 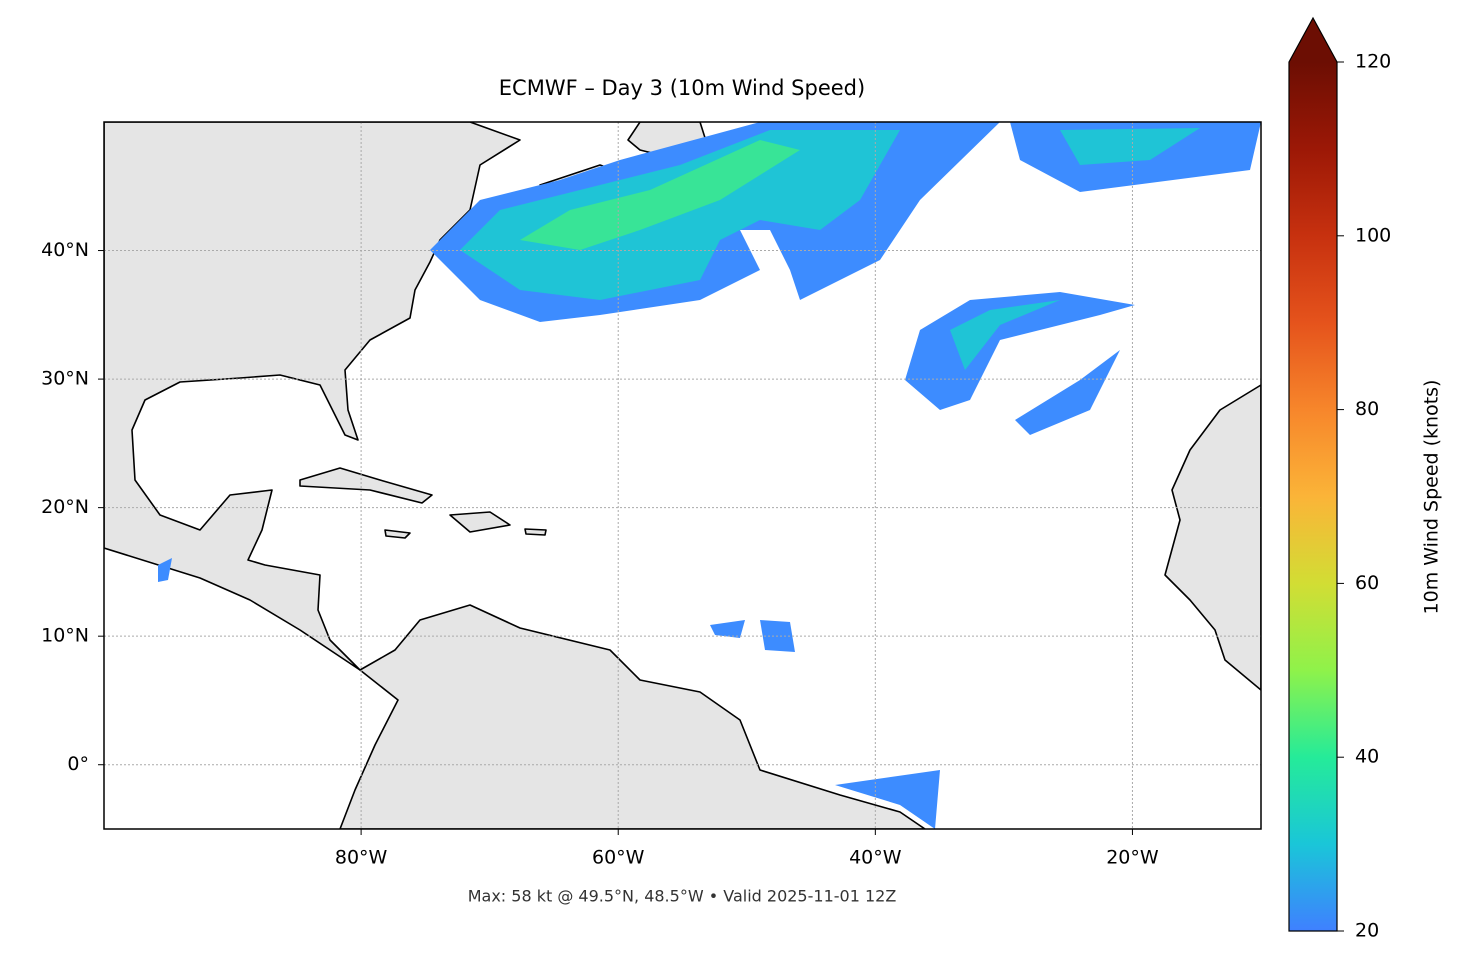 I want to click on x-tick-label: 20°W, so click(x=1132, y=858).